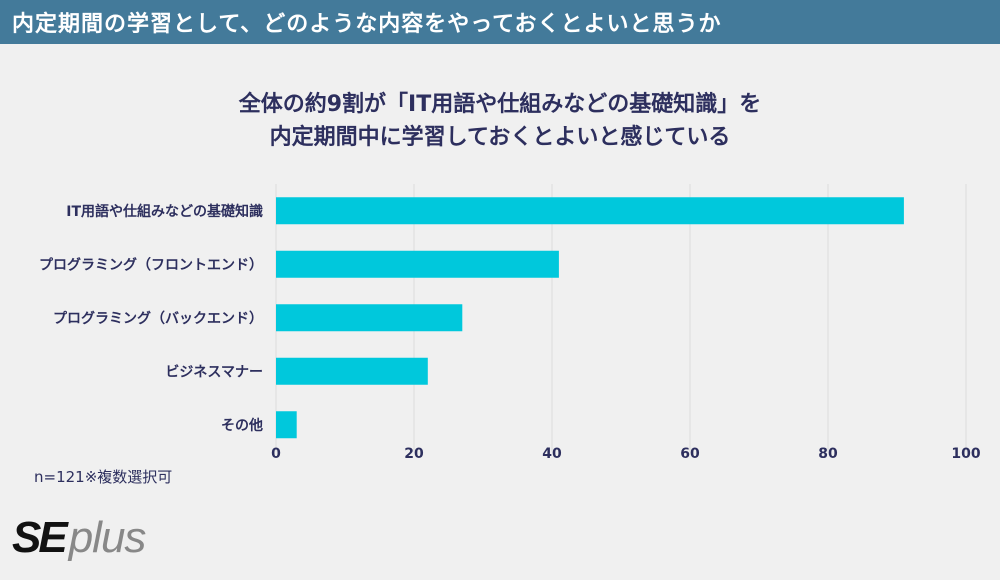 This screenshot has width=1000, height=580. I want to click on category-label-4: その他, so click(242, 425).